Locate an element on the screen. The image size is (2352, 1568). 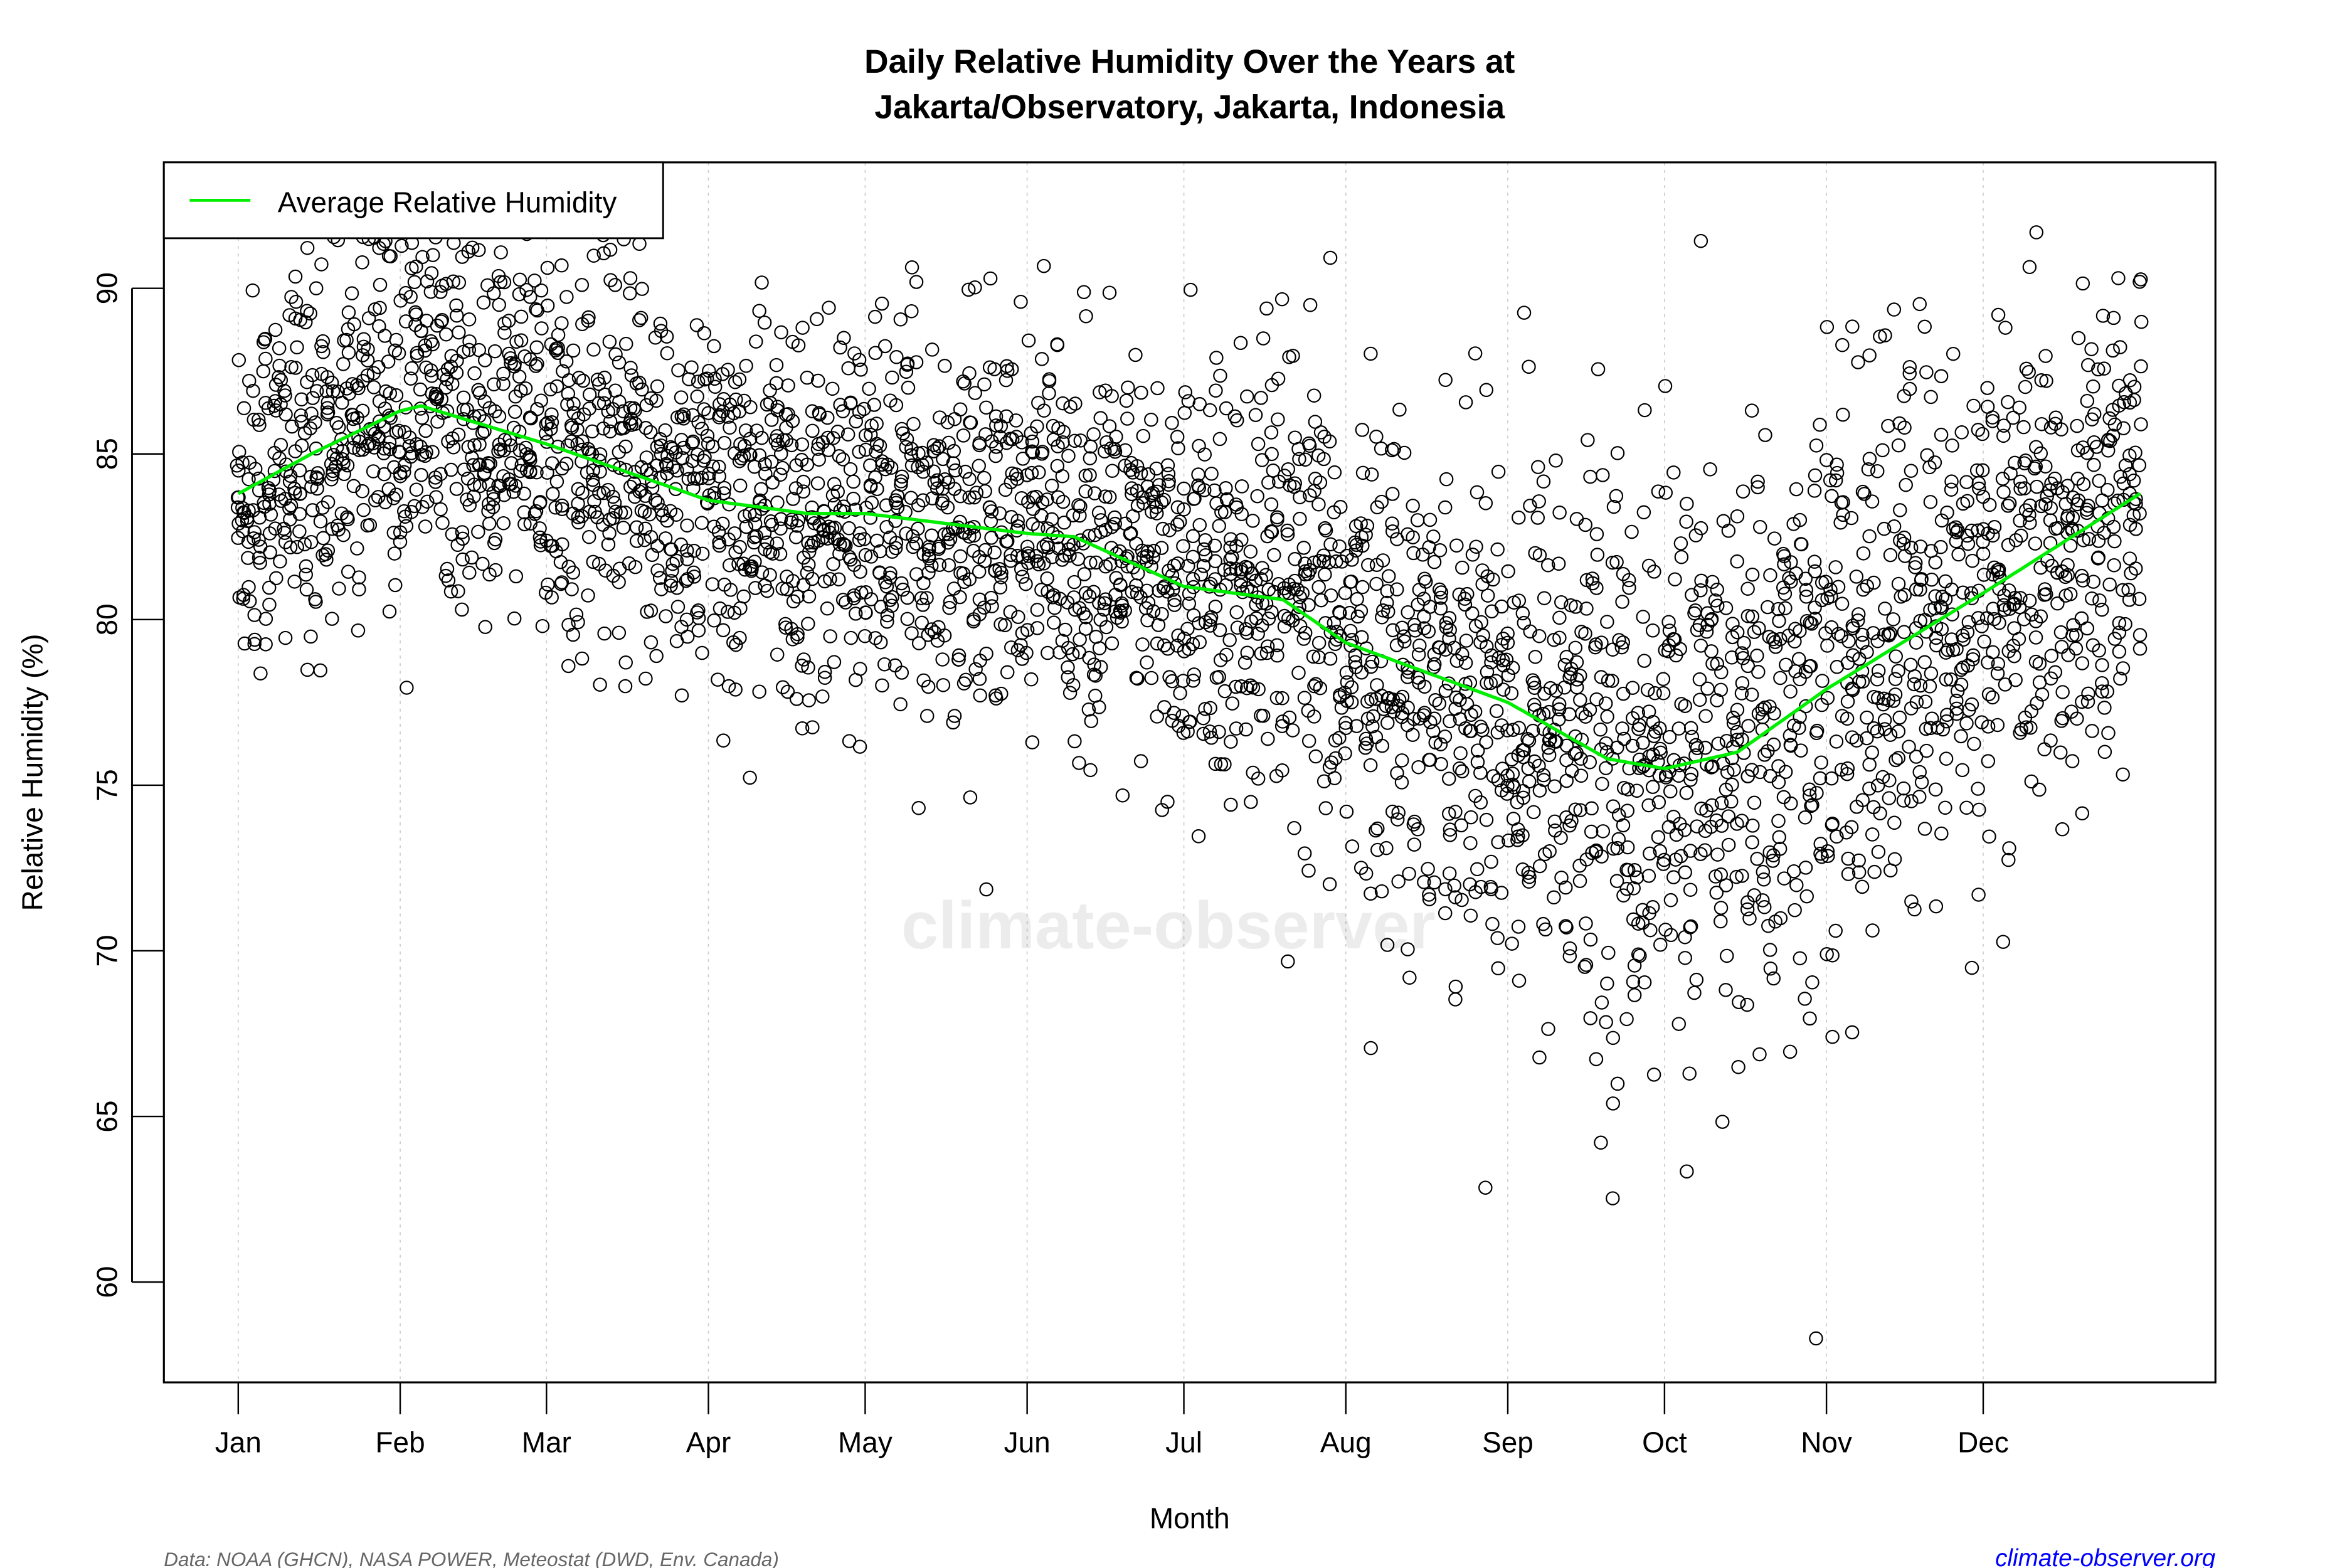
y-axis-label: Relative Humidity (%) is located at coordinates (32, 772).